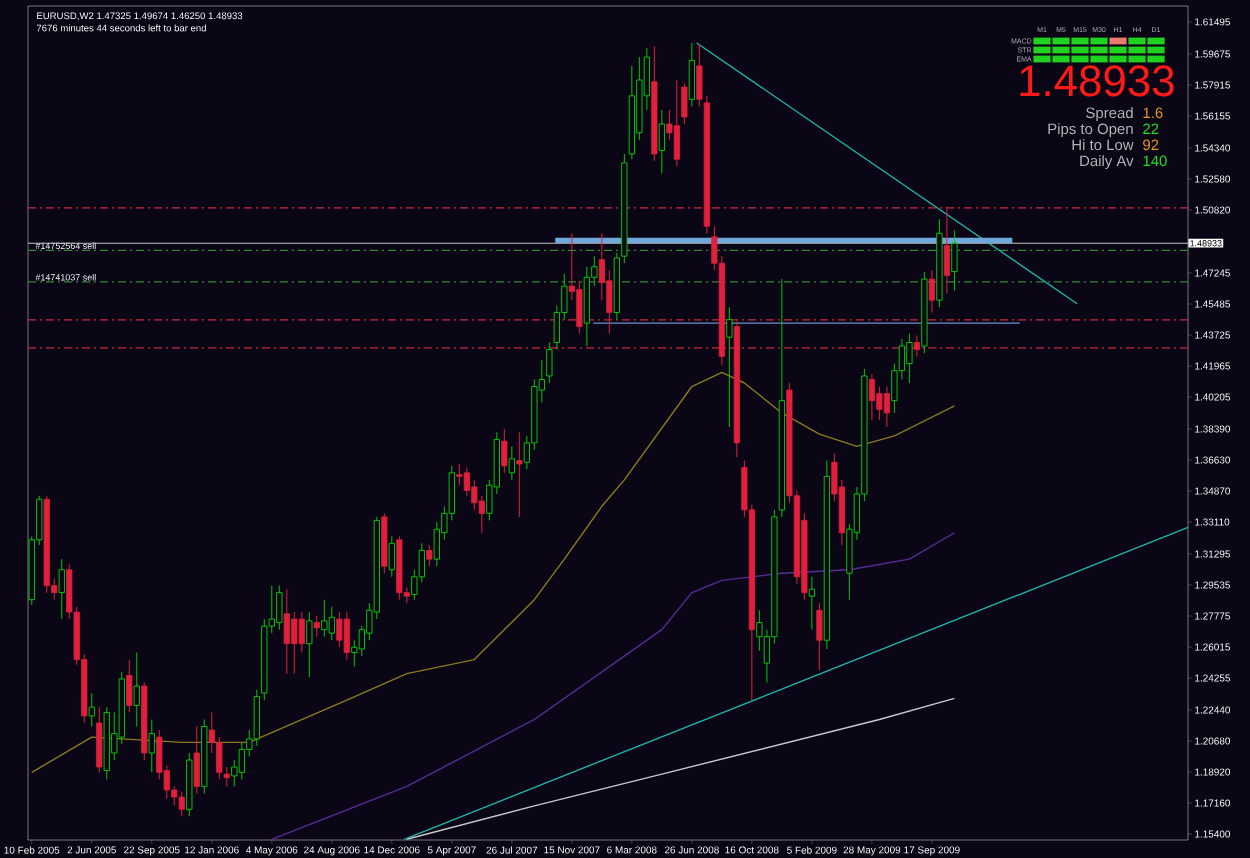 The image size is (1250, 858). What do you see at coordinates (681, 768) in the screenshot?
I see `line-series` at bounding box center [681, 768].